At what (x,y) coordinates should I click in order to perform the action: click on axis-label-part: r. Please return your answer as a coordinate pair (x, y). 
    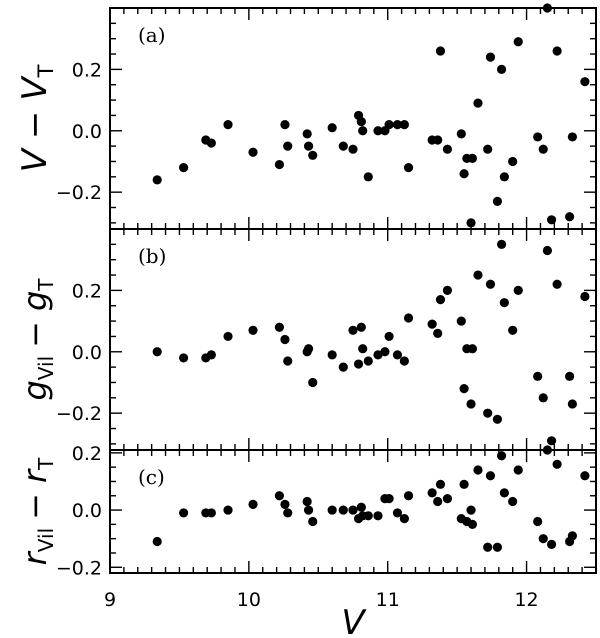
    Looking at the image, I should click on (35, 557).